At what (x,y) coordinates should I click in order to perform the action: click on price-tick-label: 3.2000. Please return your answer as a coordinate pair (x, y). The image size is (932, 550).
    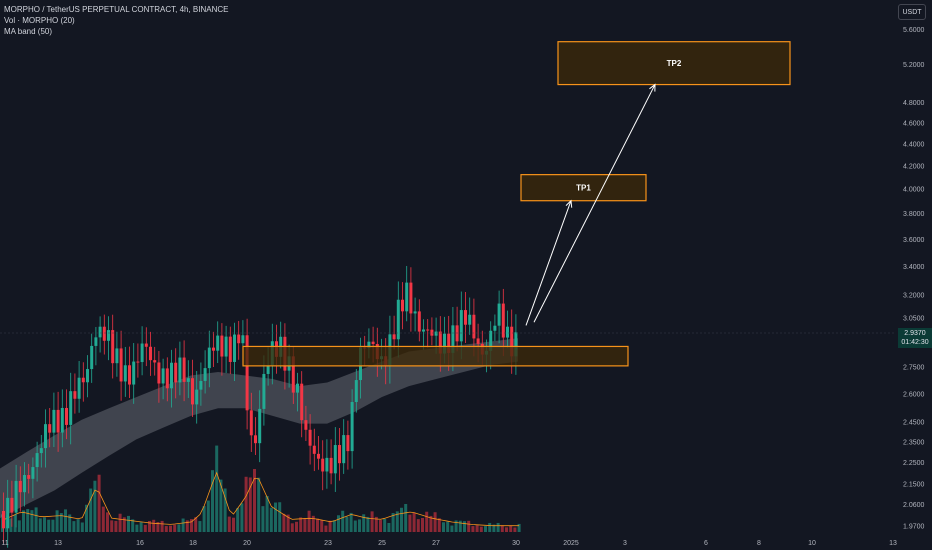
    Looking at the image, I should click on (914, 296).